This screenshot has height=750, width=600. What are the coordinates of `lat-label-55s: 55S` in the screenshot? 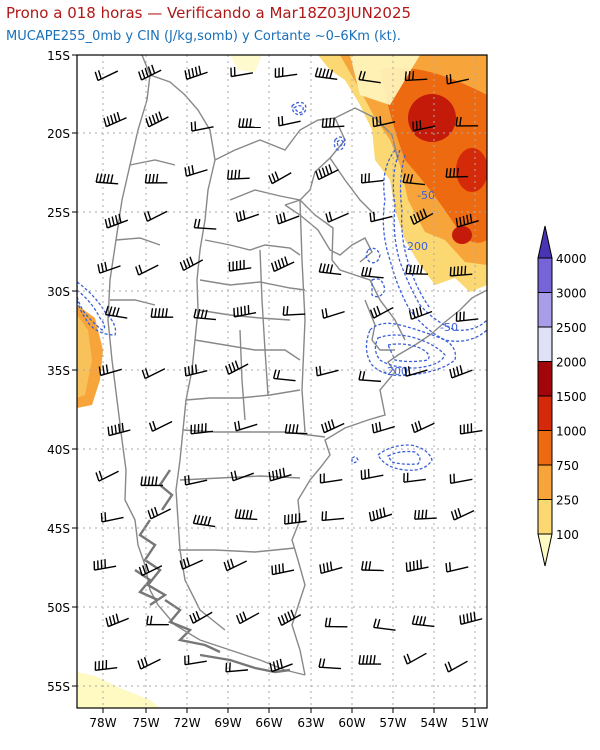 It's located at (58, 687).